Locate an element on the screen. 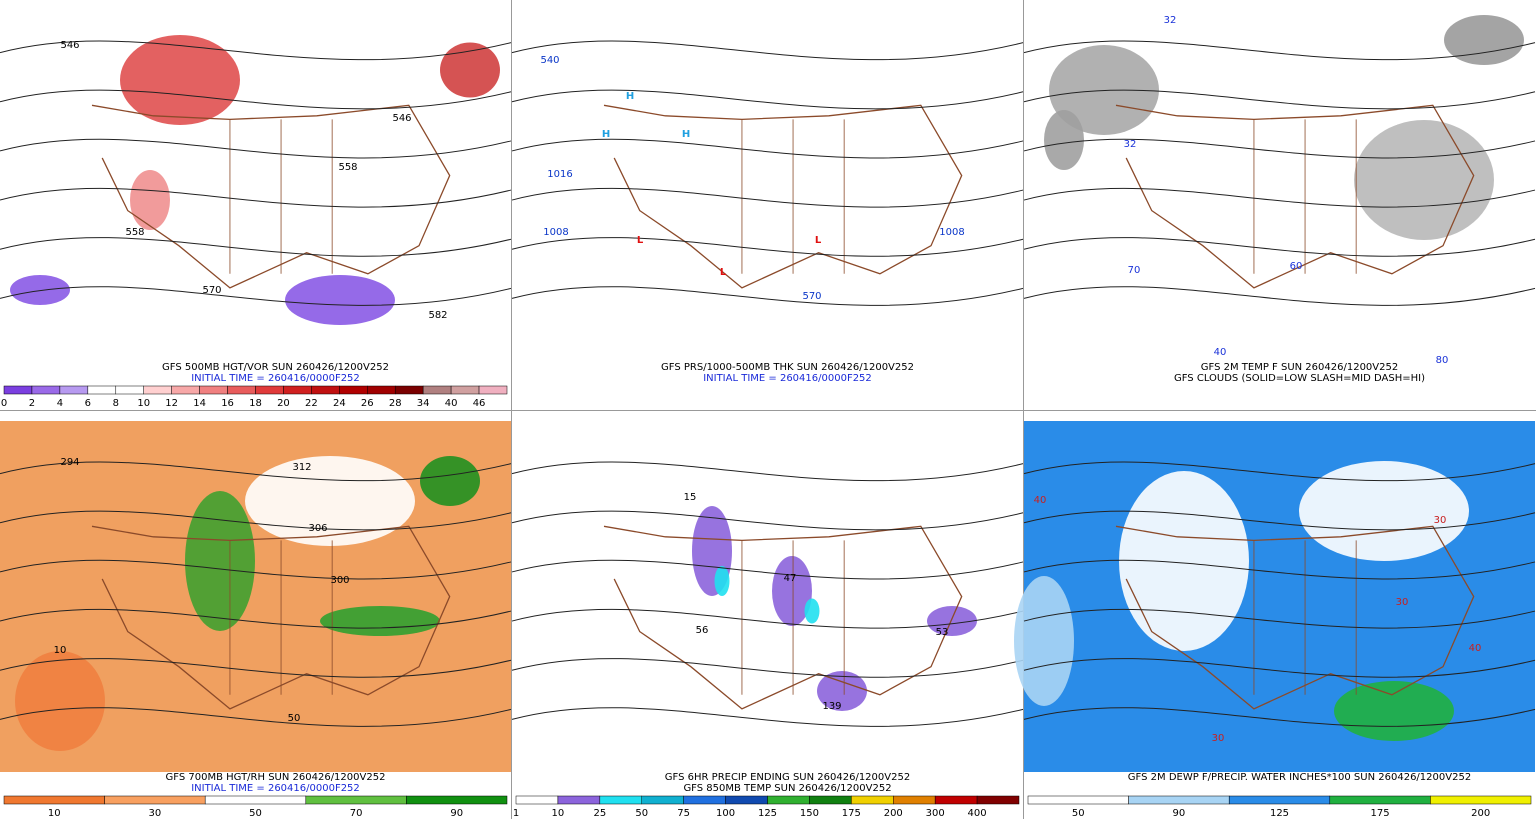 The width and height of the screenshot is (1536, 819). map-label: 50 is located at coordinates (294, 718).